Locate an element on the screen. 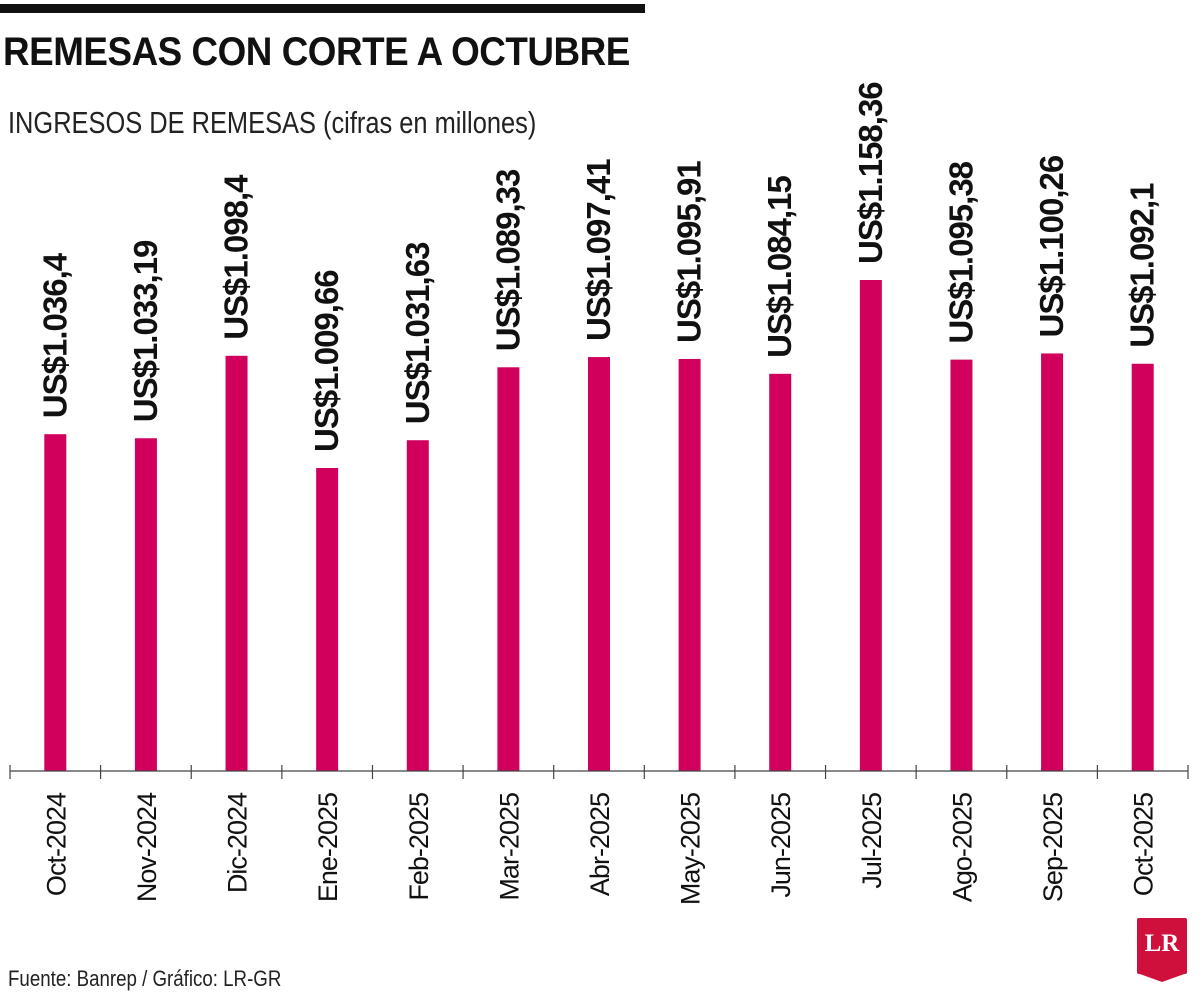  bar-ene-2025 is located at coordinates (327, 619).